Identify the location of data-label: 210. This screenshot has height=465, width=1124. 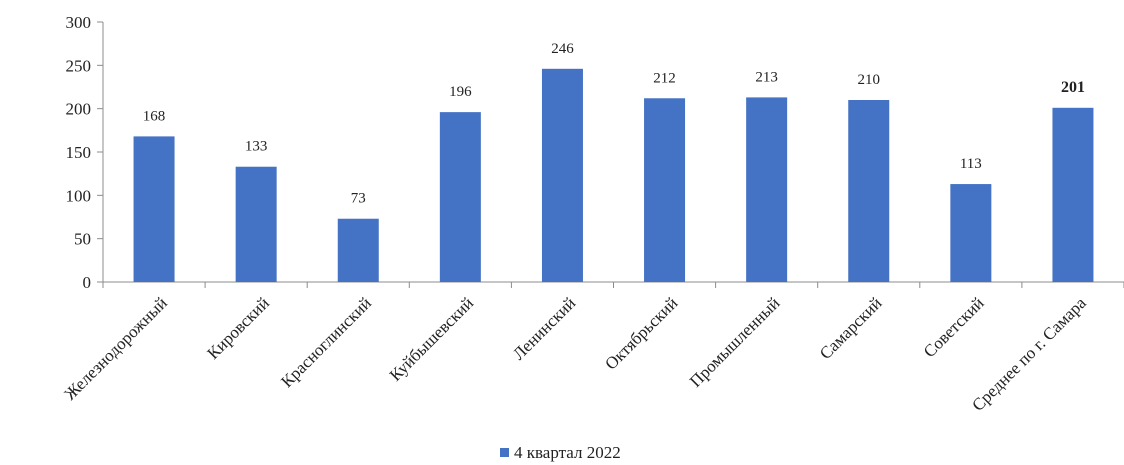
(869, 80).